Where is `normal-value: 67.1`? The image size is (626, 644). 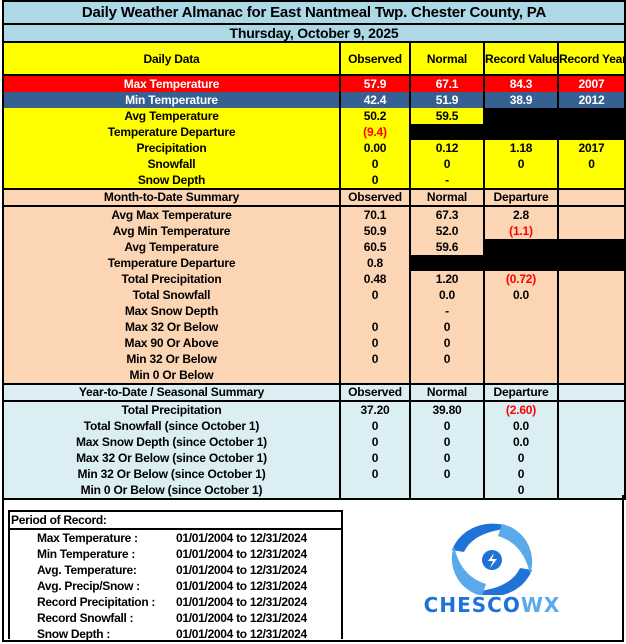 normal-value: 67.1 is located at coordinates (447, 83).